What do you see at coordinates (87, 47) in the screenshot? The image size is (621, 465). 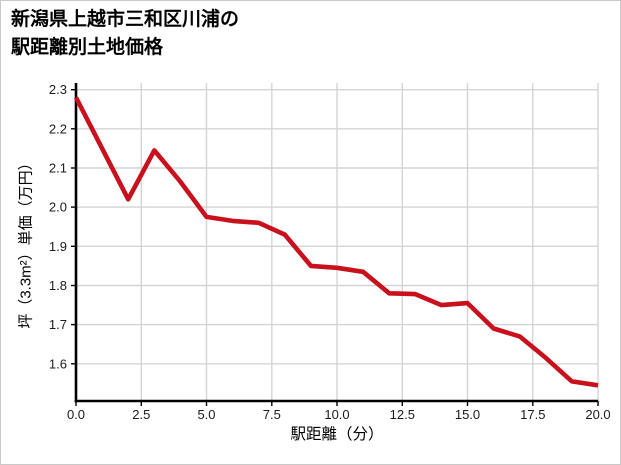 I see `chart-title-line2: 駅距離別土地価格` at bounding box center [87, 47].